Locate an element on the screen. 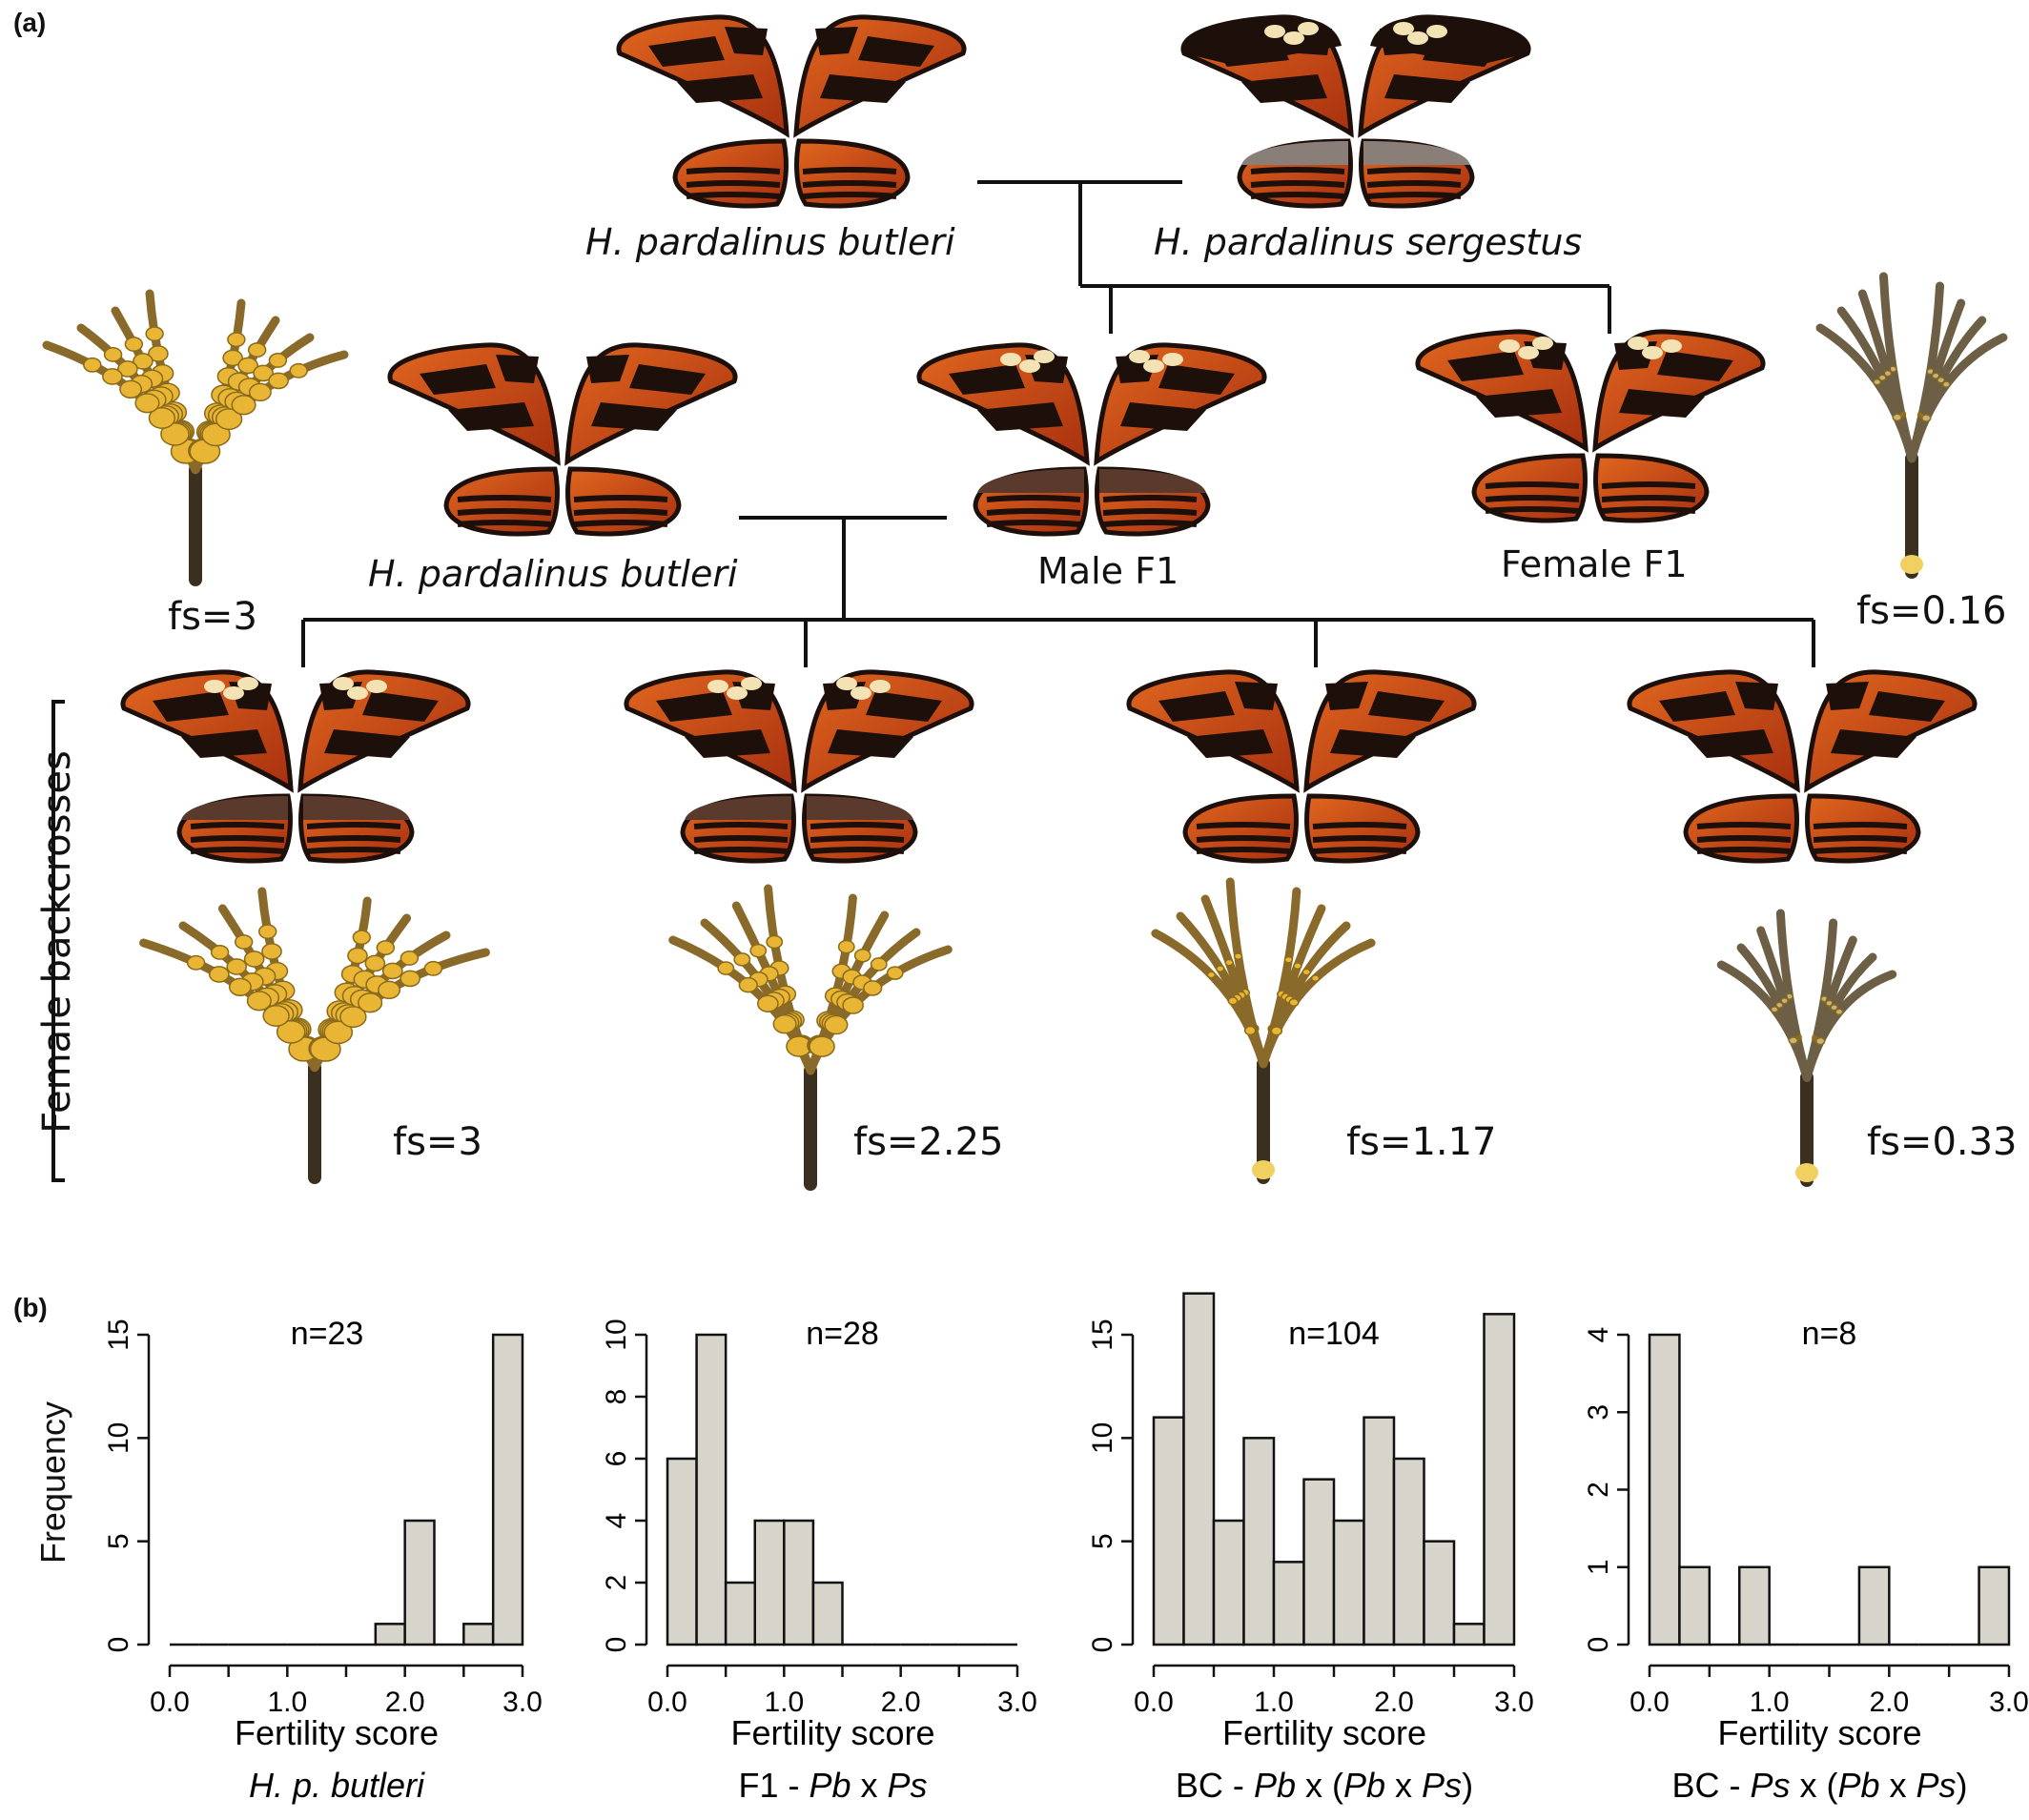 The width and height of the screenshot is (2029, 1820). backcross-bracket is located at coordinates (58, 941).